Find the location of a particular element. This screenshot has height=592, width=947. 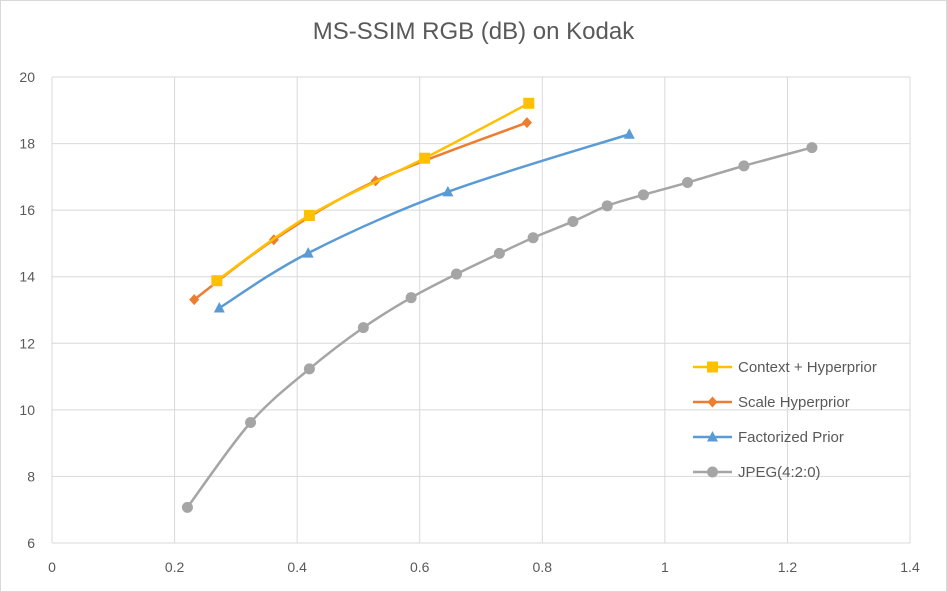

y-tick-label: 10 is located at coordinates (27, 410).